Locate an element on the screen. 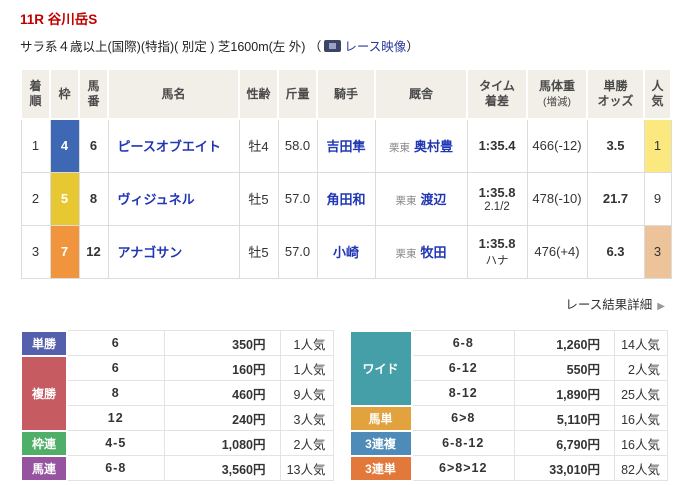 This screenshot has width=683, height=485. horse-name-cell: アナゴサン is located at coordinates (173, 251).